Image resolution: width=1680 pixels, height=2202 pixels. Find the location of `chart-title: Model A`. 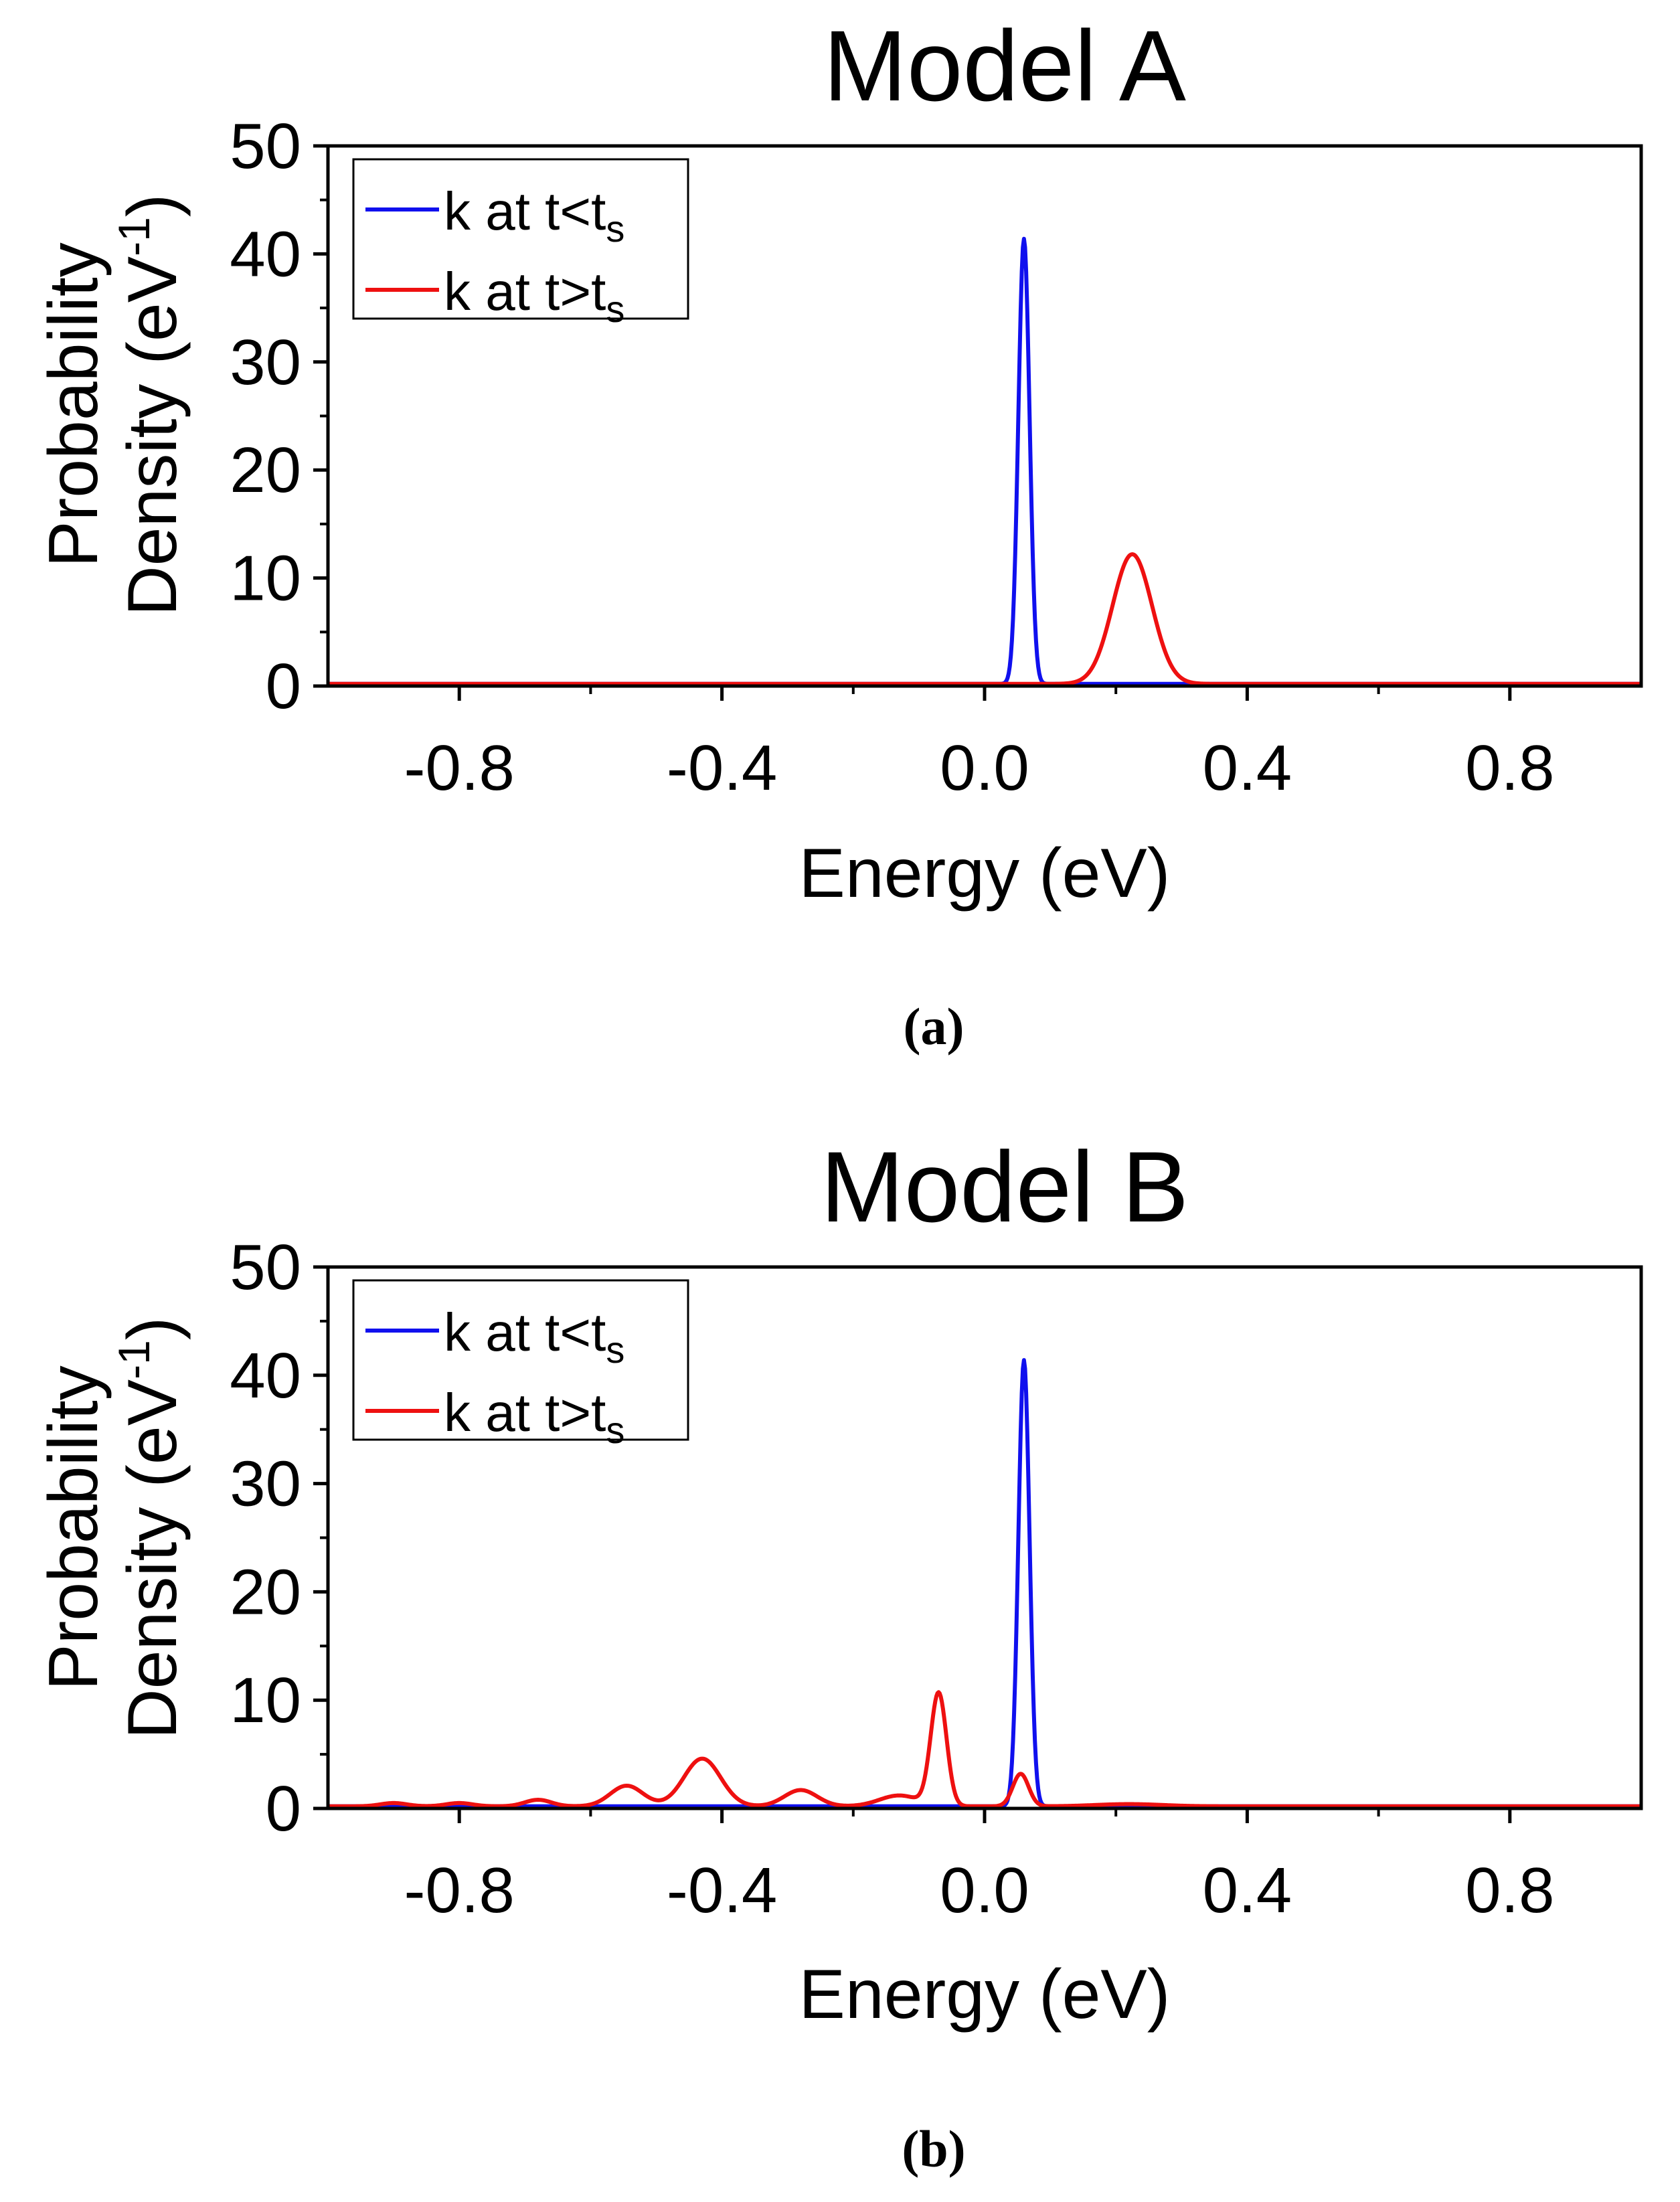

chart-title: Model A is located at coordinates (1004, 65).